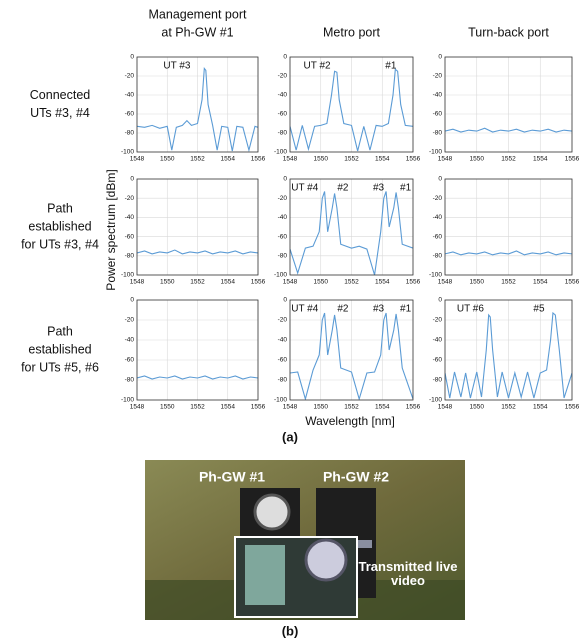 The image size is (580, 641). I want to click on peak-label: #5, so click(539, 309).